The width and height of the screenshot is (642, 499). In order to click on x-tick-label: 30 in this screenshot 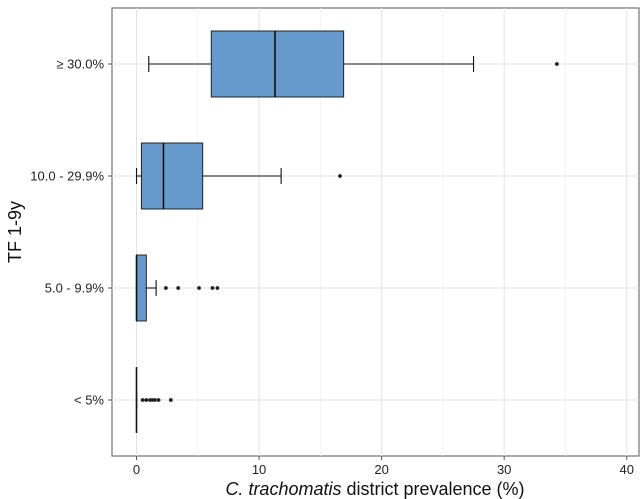, I will do `click(504, 469)`.